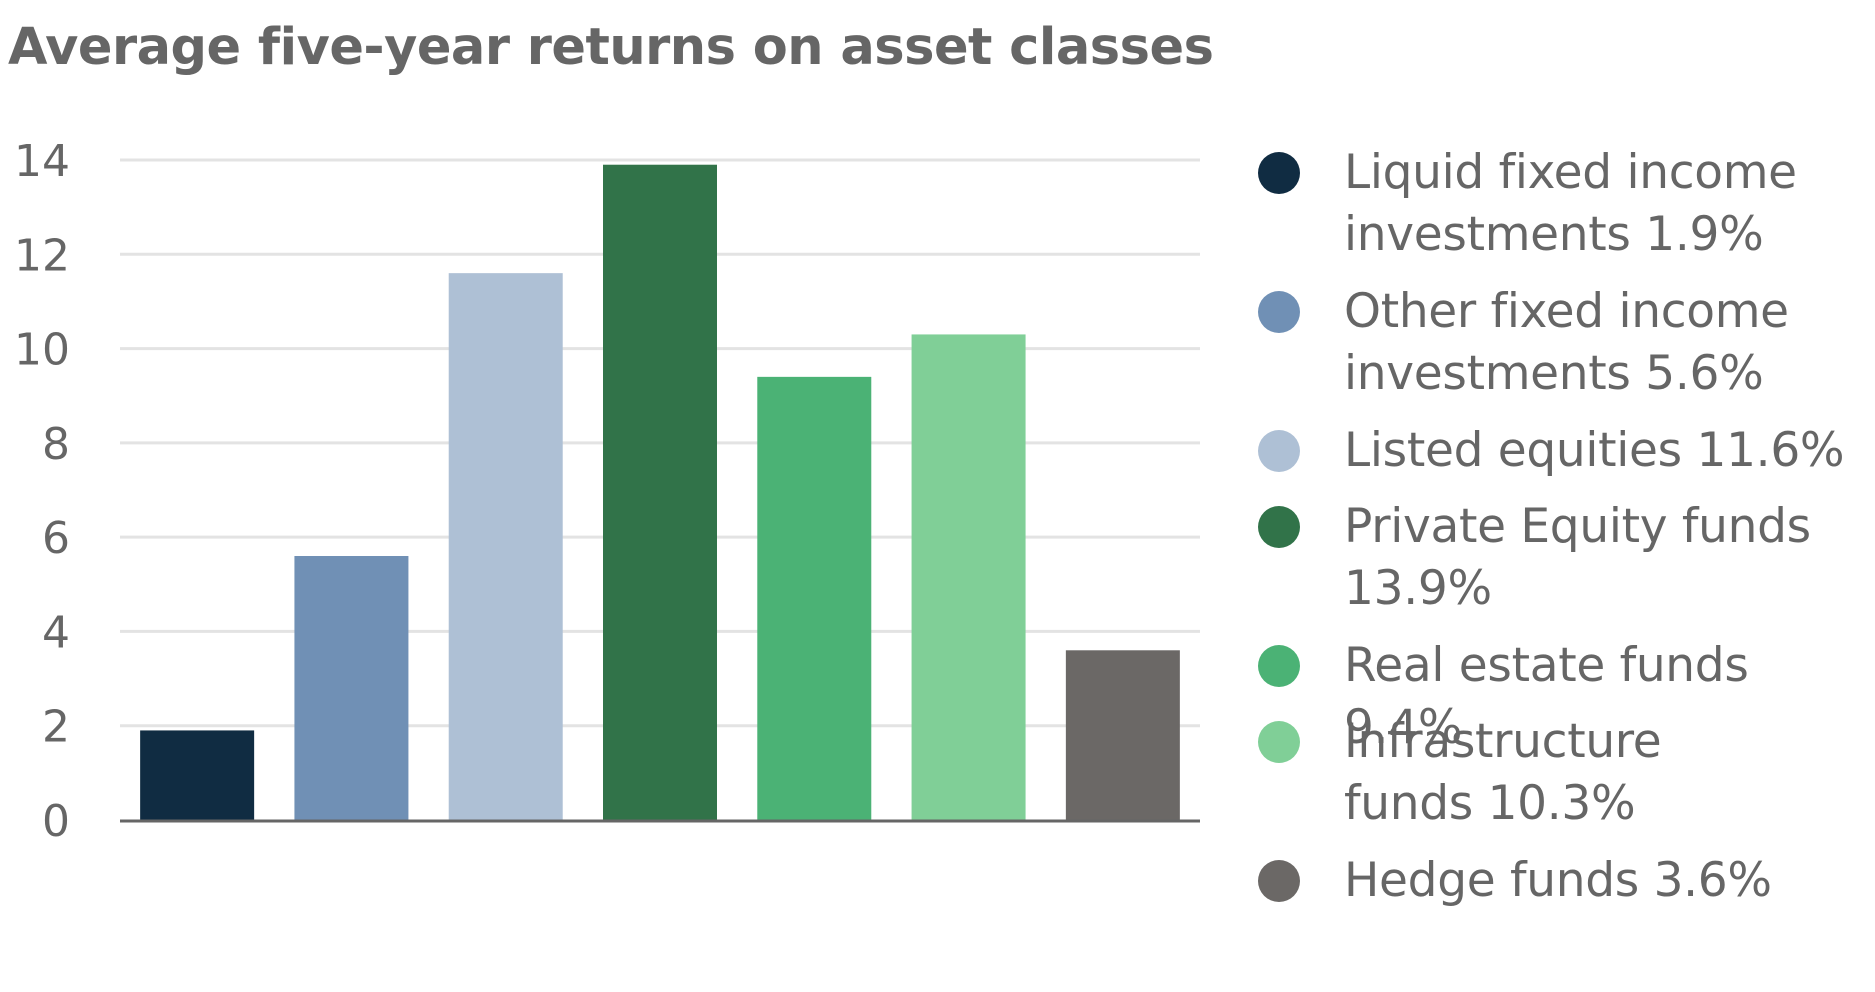 Image resolution: width=1875 pixels, height=992 pixels. I want to click on y-tick-label: 10, so click(42, 350).